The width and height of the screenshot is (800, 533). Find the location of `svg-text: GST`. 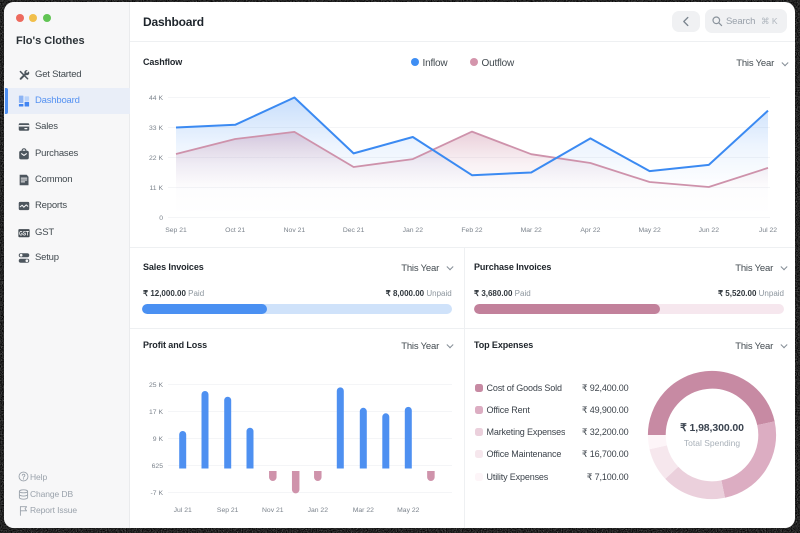

svg-text: GST is located at coordinates (24, 233).